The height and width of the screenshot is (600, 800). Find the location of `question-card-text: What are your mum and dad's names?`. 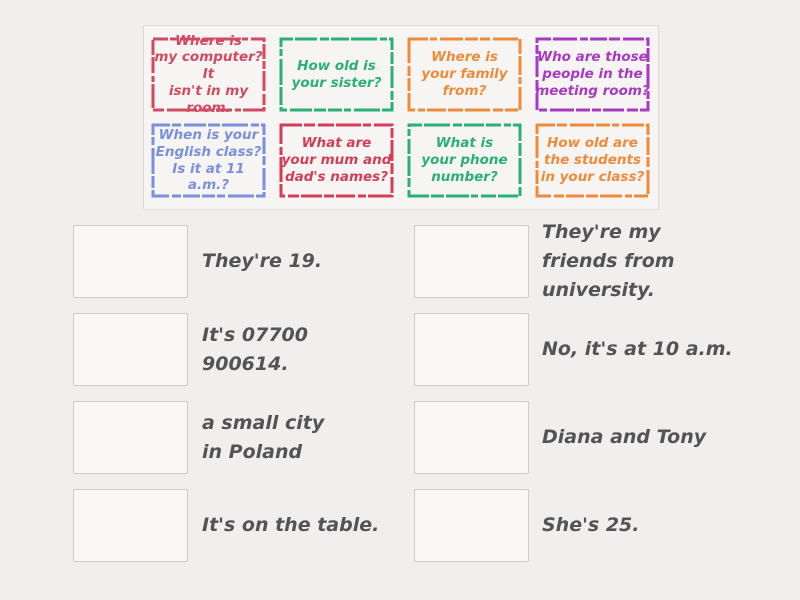

question-card-text: What are your mum and dad's names? is located at coordinates (336, 160).